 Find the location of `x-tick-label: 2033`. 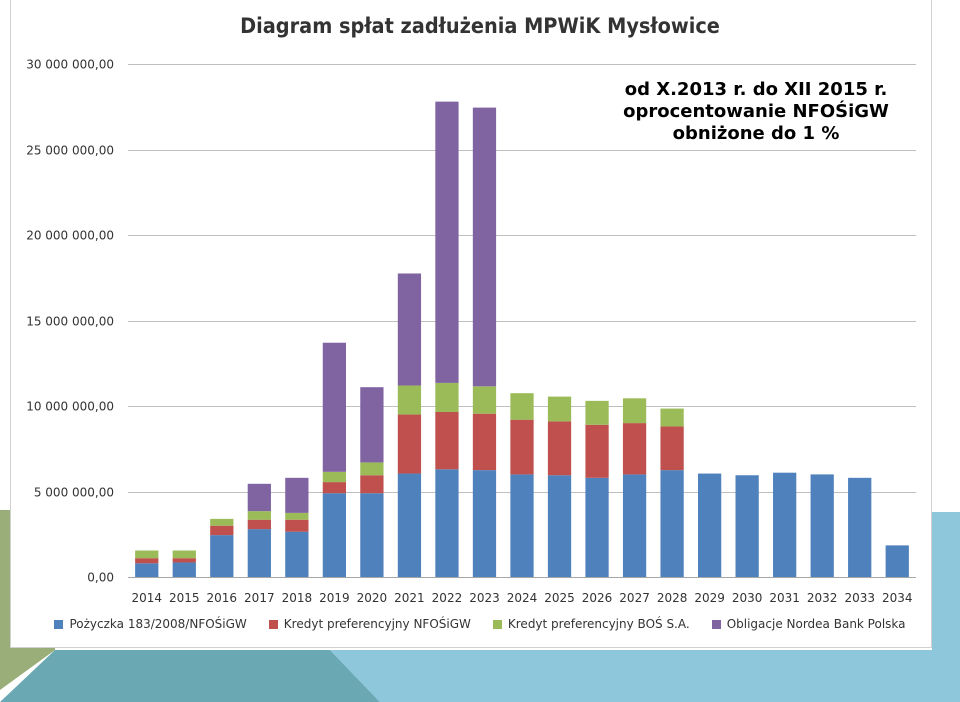

x-tick-label: 2033 is located at coordinates (859, 598).